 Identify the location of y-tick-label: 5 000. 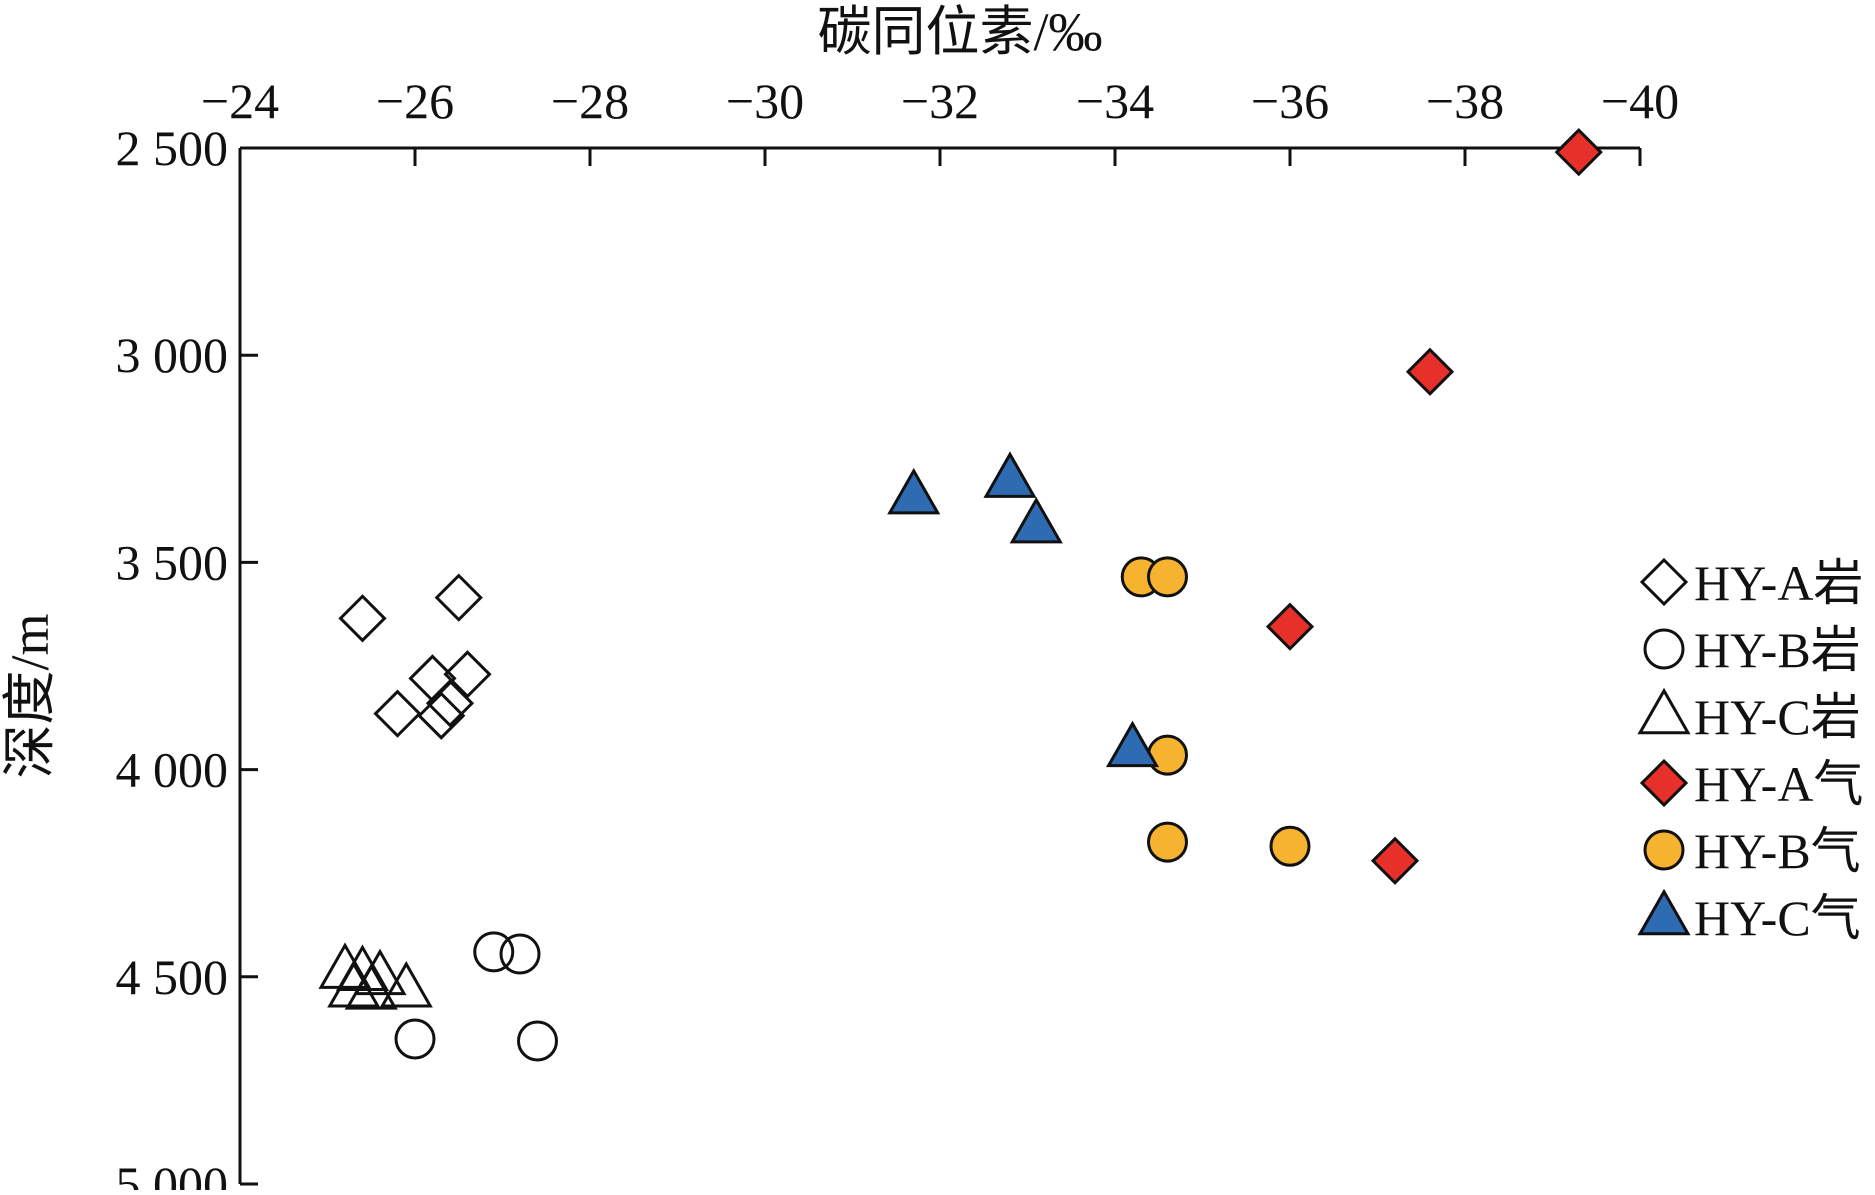
(172, 1173).